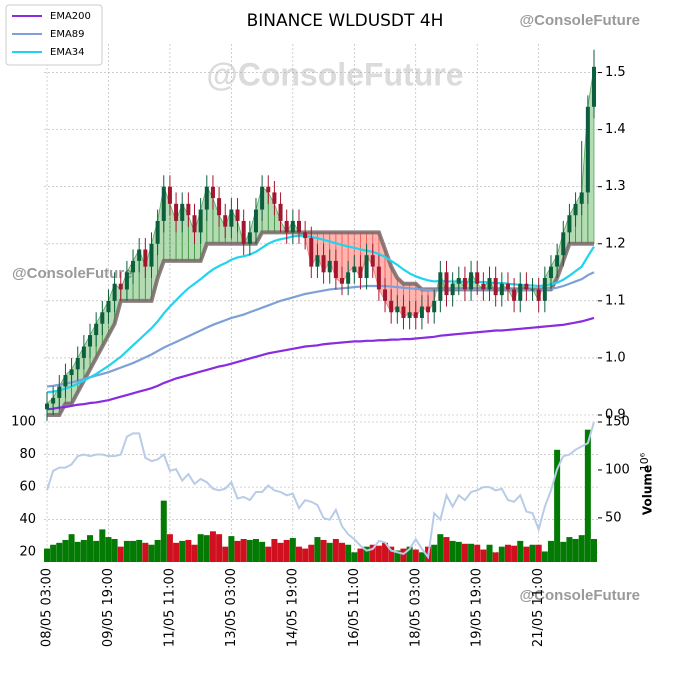  What do you see at coordinates (477, 607) in the screenshot?
I see `x-tick-label: 19/05 19:00` at bounding box center [477, 607].